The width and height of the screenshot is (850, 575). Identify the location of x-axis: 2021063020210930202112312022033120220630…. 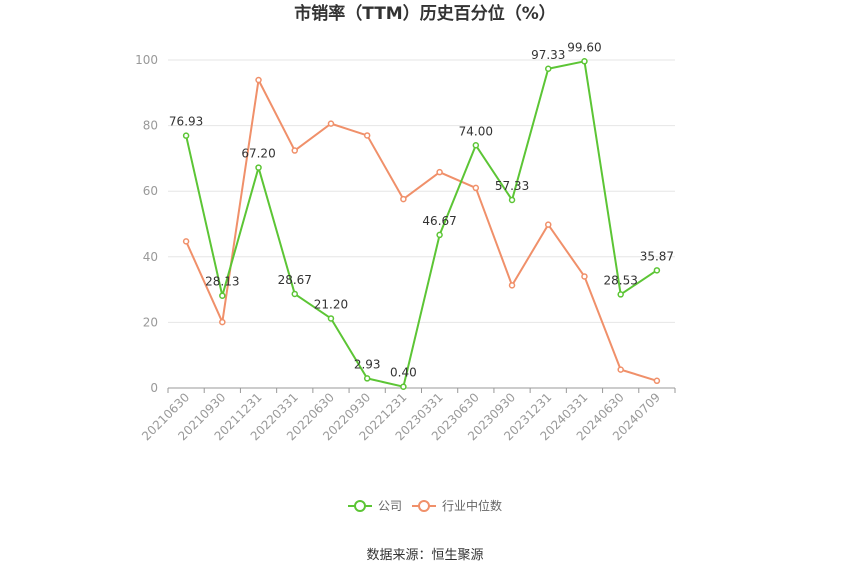
(407, 415).